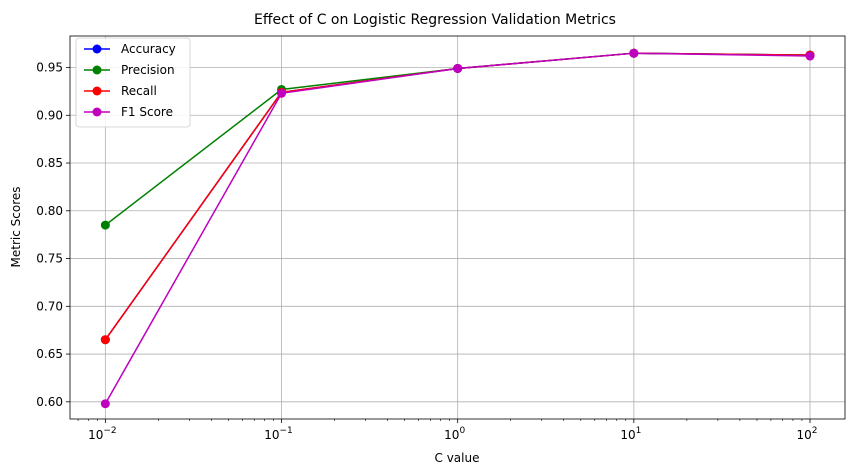 This screenshot has width=855, height=475. Describe the element at coordinates (630, 434) in the screenshot. I see `x-tick-label: 10¹` at that location.